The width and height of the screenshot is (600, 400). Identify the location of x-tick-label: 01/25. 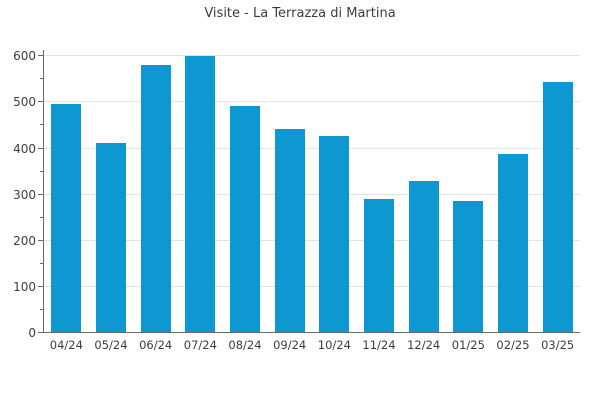
(468, 345).